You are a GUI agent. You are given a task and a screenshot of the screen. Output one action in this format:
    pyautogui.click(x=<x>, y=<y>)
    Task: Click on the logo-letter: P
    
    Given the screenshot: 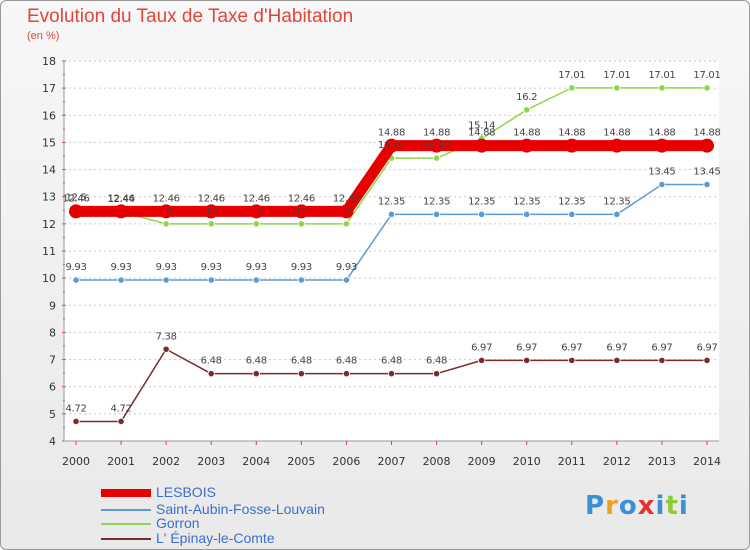 What is the action you would take?
    pyautogui.click(x=595, y=506)
    